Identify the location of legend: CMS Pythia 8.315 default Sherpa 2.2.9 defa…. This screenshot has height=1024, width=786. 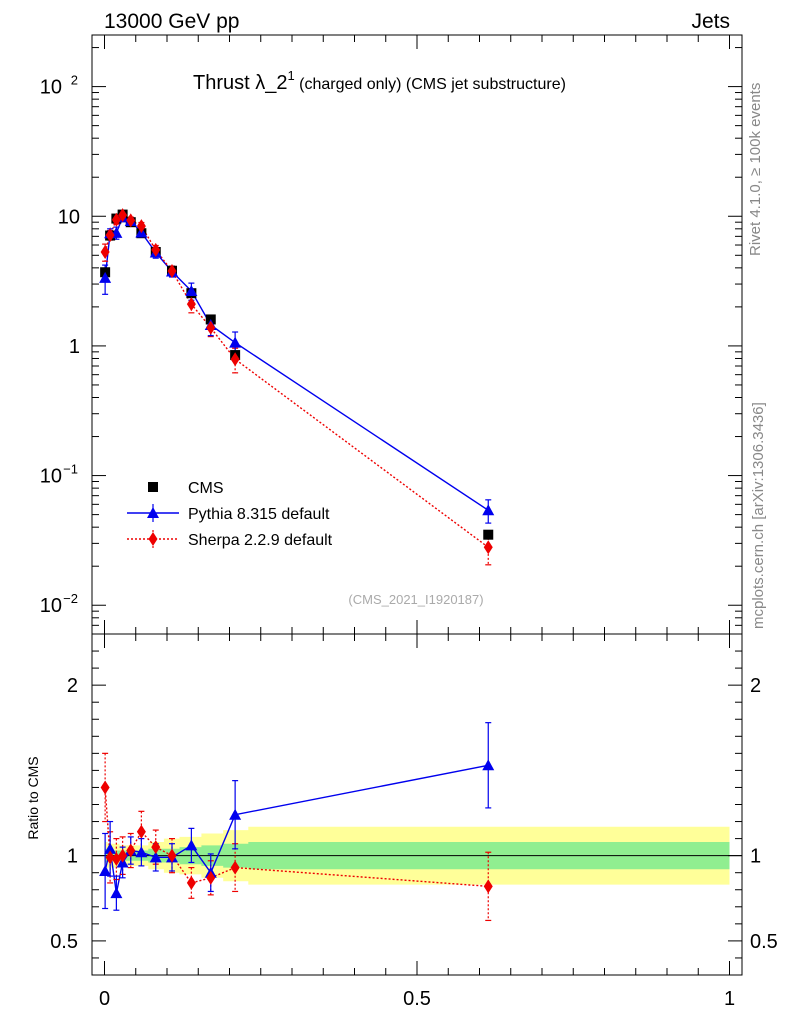
(230, 514).